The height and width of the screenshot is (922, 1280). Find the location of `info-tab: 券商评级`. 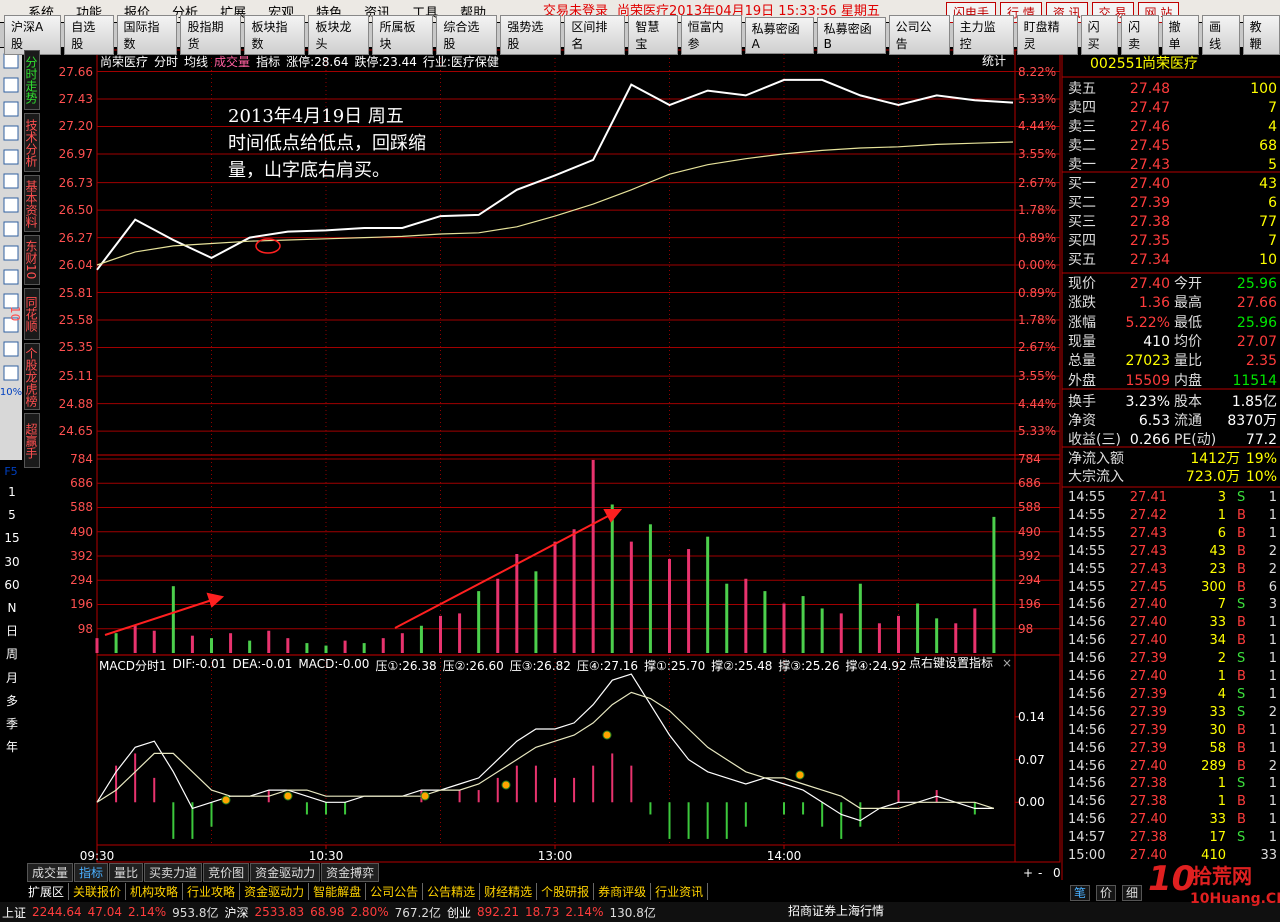

info-tab: 券商评级 is located at coordinates (623, 891).